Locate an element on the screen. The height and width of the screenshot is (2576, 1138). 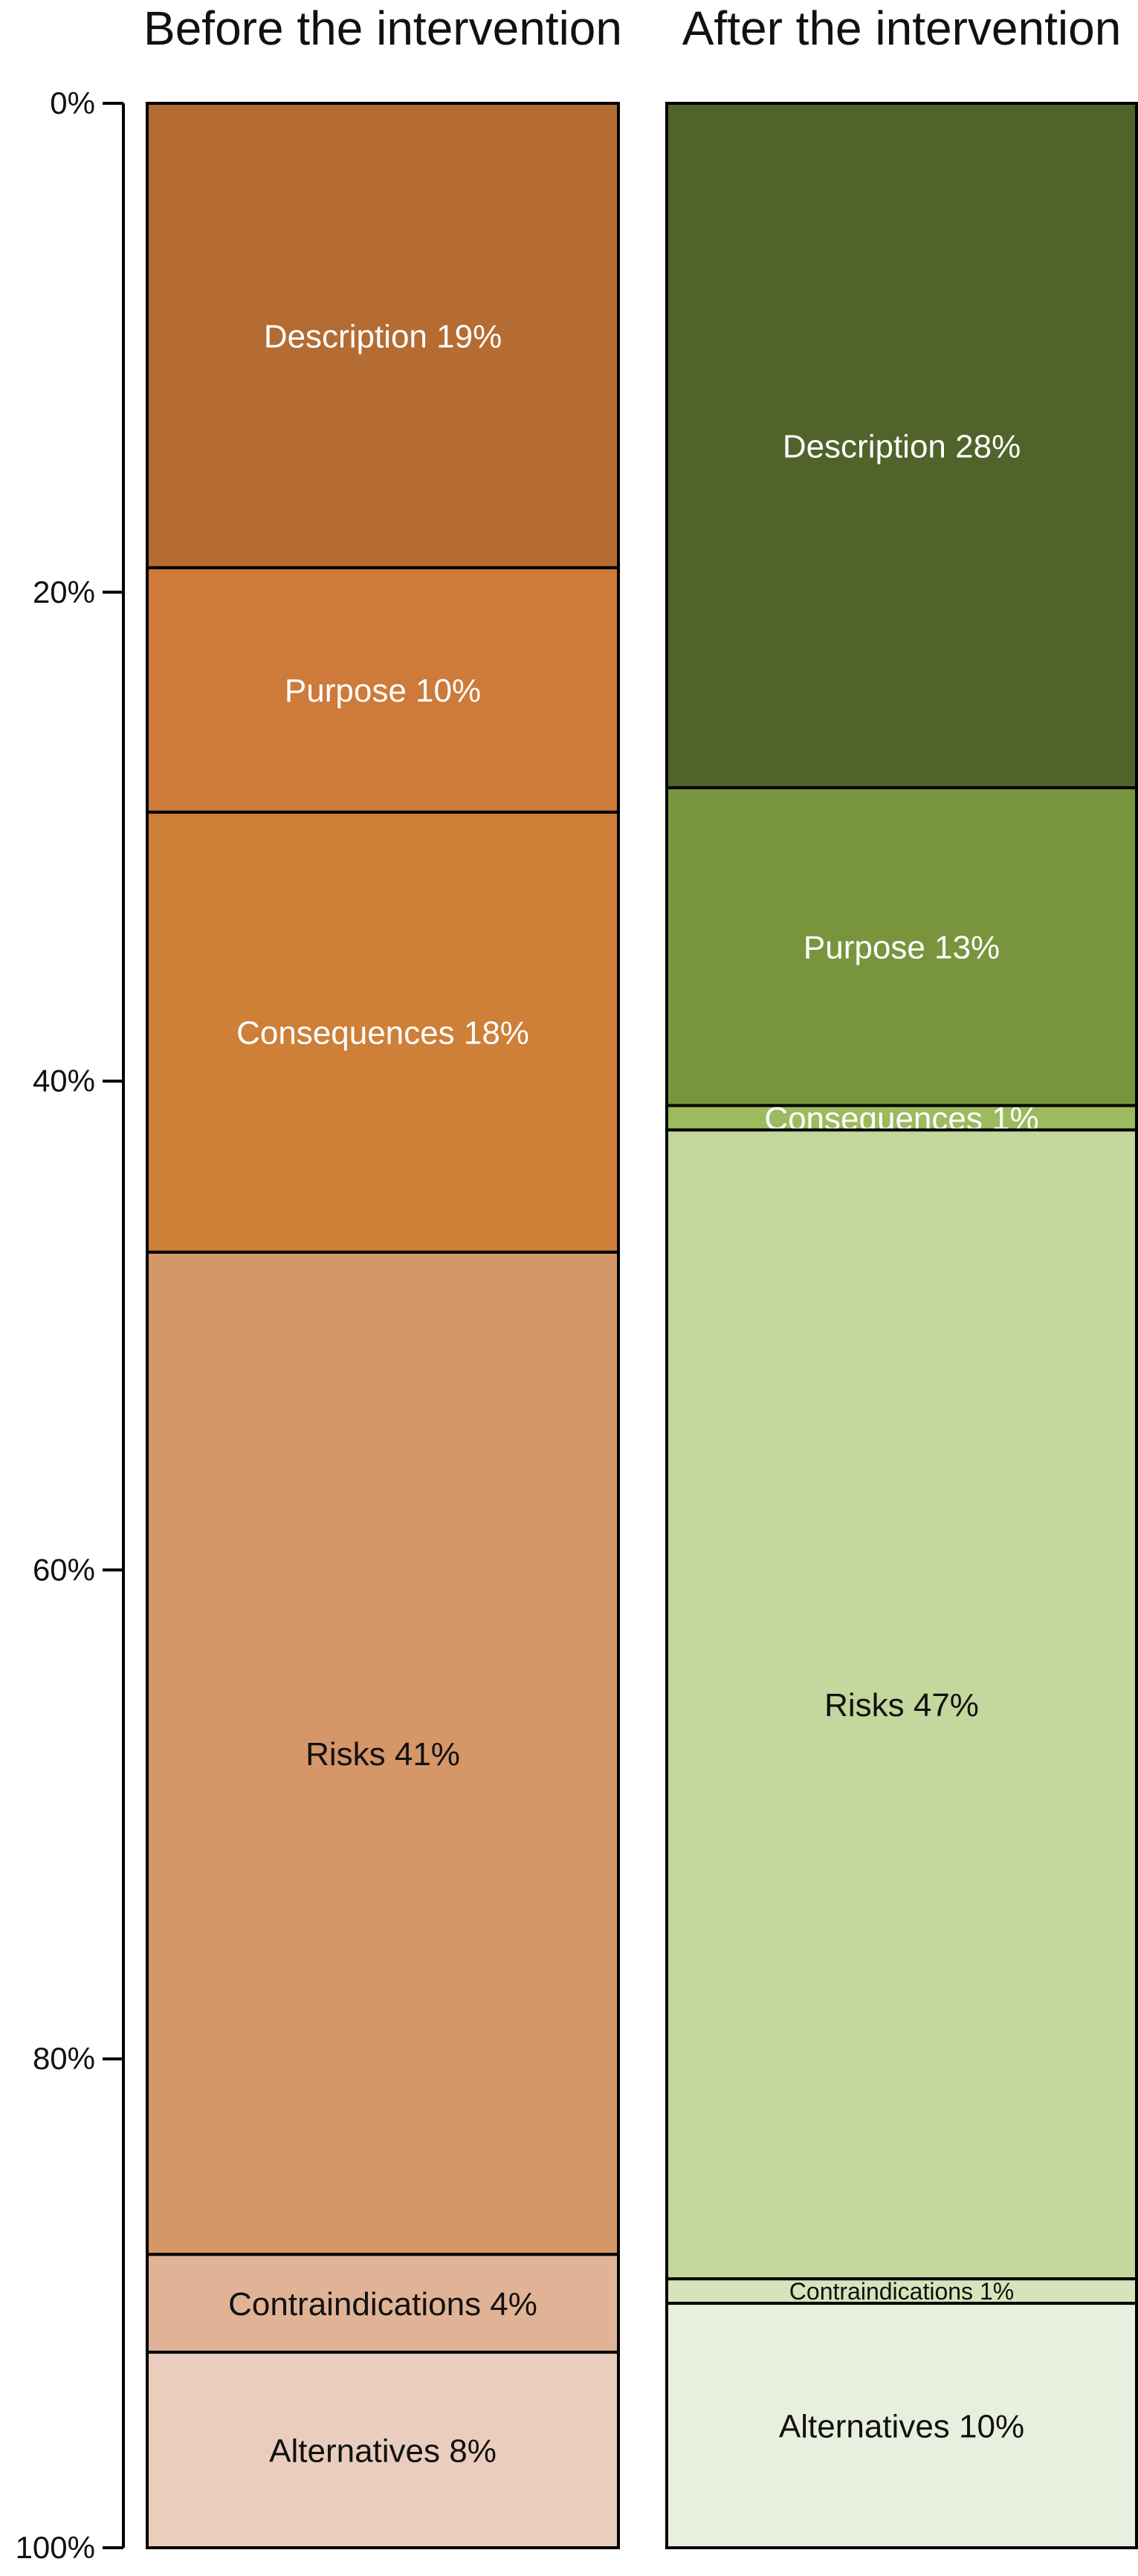
bar-title: After the intervention is located at coordinates (902, 28).